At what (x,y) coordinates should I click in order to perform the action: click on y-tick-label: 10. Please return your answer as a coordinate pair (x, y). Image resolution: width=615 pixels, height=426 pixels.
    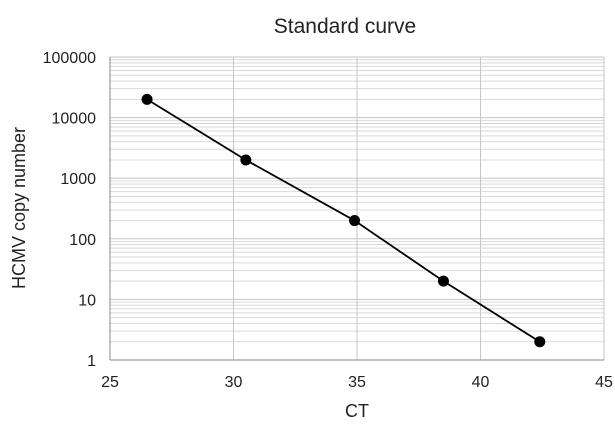
    Looking at the image, I should click on (87, 300).